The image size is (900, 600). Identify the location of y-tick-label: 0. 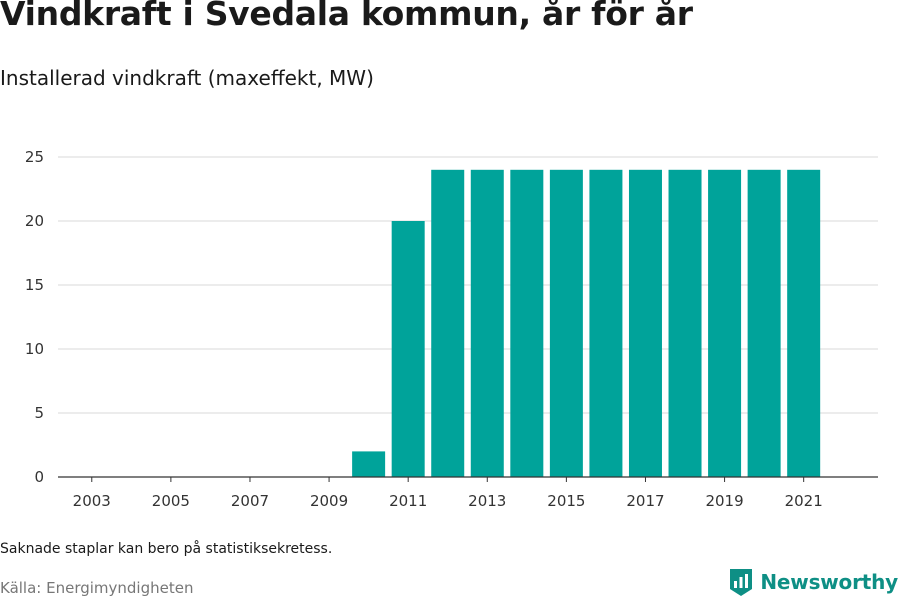
(39, 477).